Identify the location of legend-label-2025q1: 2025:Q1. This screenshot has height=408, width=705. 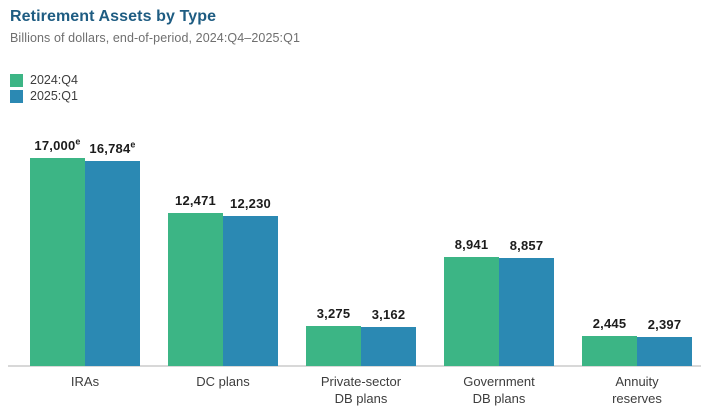
(54, 96).